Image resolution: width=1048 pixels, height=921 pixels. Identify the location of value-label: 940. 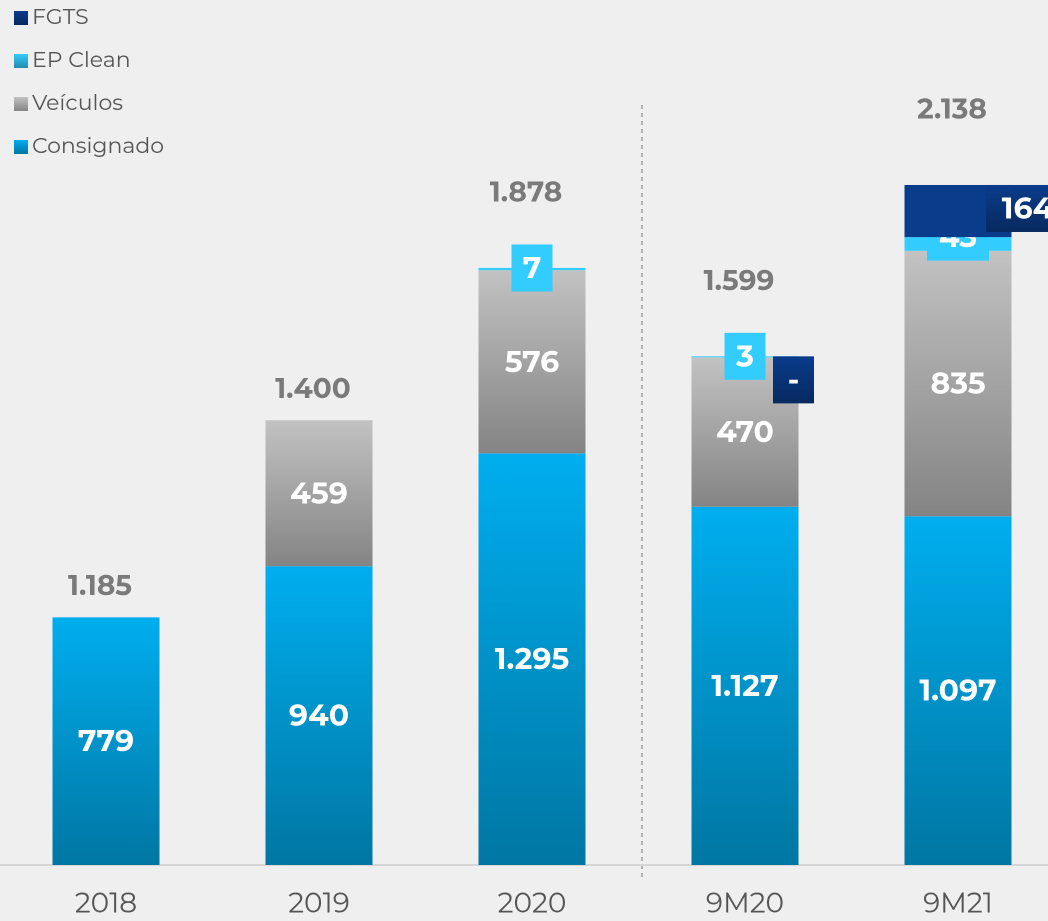
(319, 715).